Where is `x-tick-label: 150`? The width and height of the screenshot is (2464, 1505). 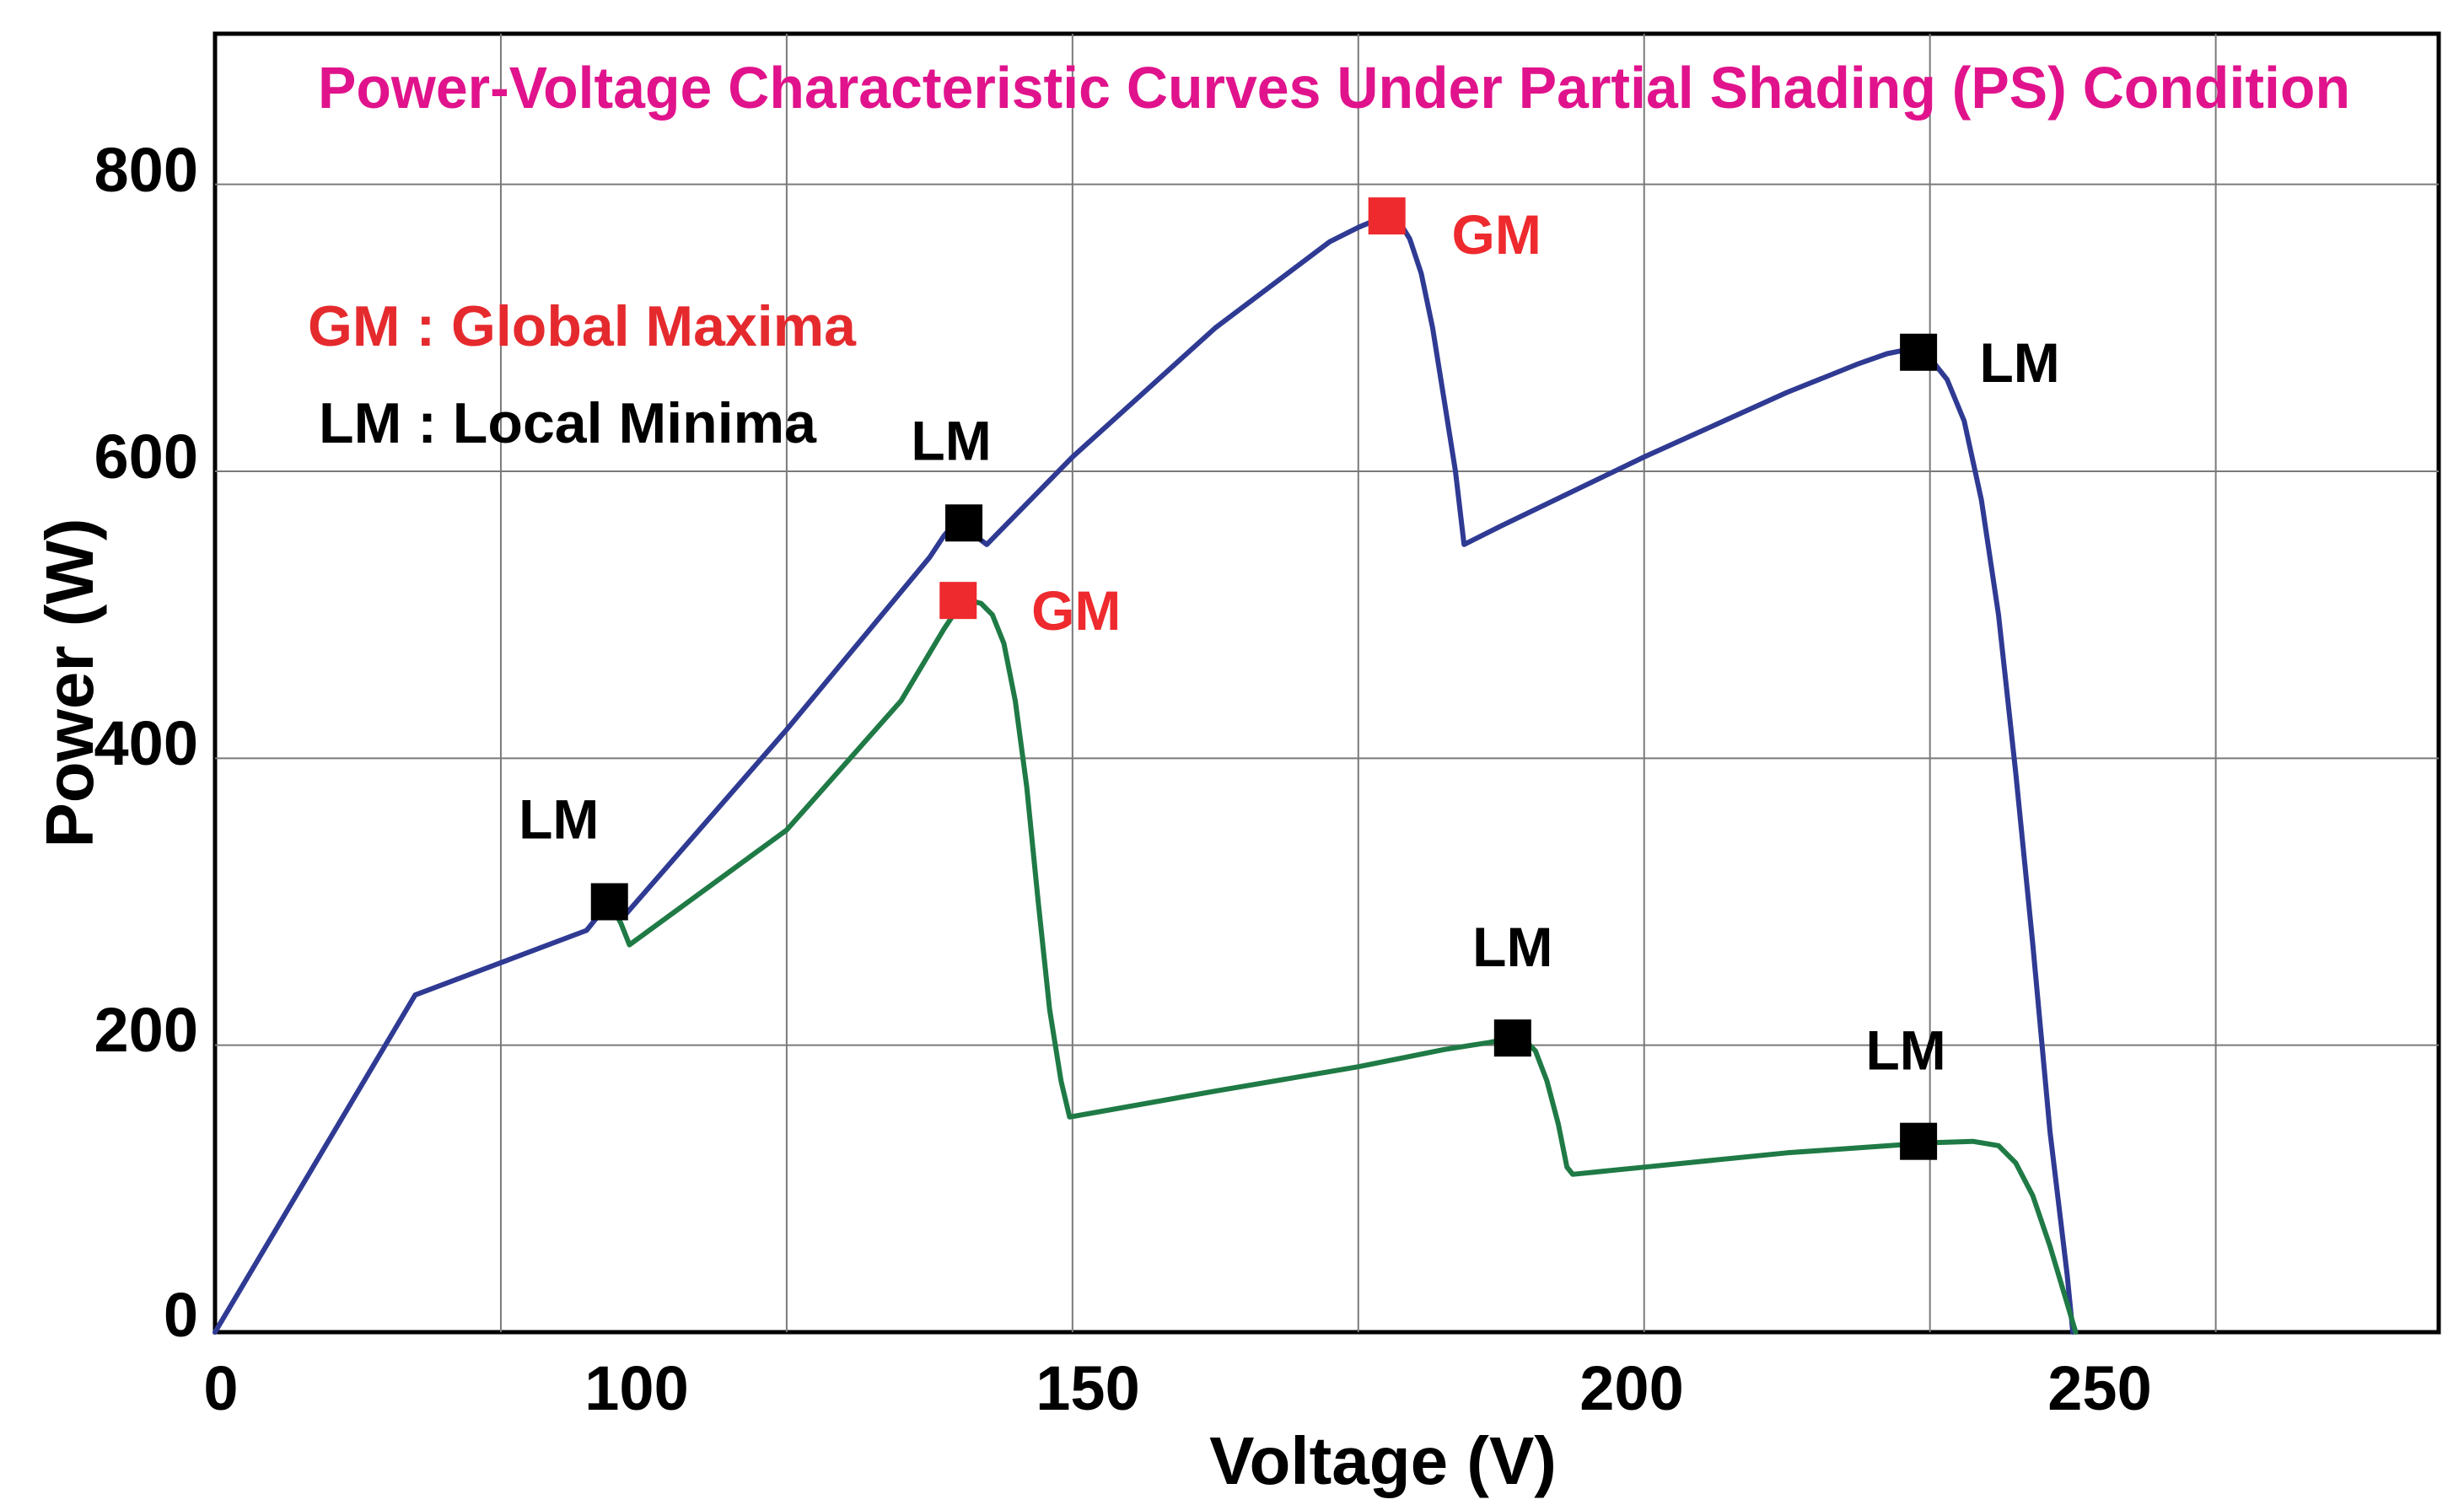 x-tick-label: 150 is located at coordinates (1087, 1388).